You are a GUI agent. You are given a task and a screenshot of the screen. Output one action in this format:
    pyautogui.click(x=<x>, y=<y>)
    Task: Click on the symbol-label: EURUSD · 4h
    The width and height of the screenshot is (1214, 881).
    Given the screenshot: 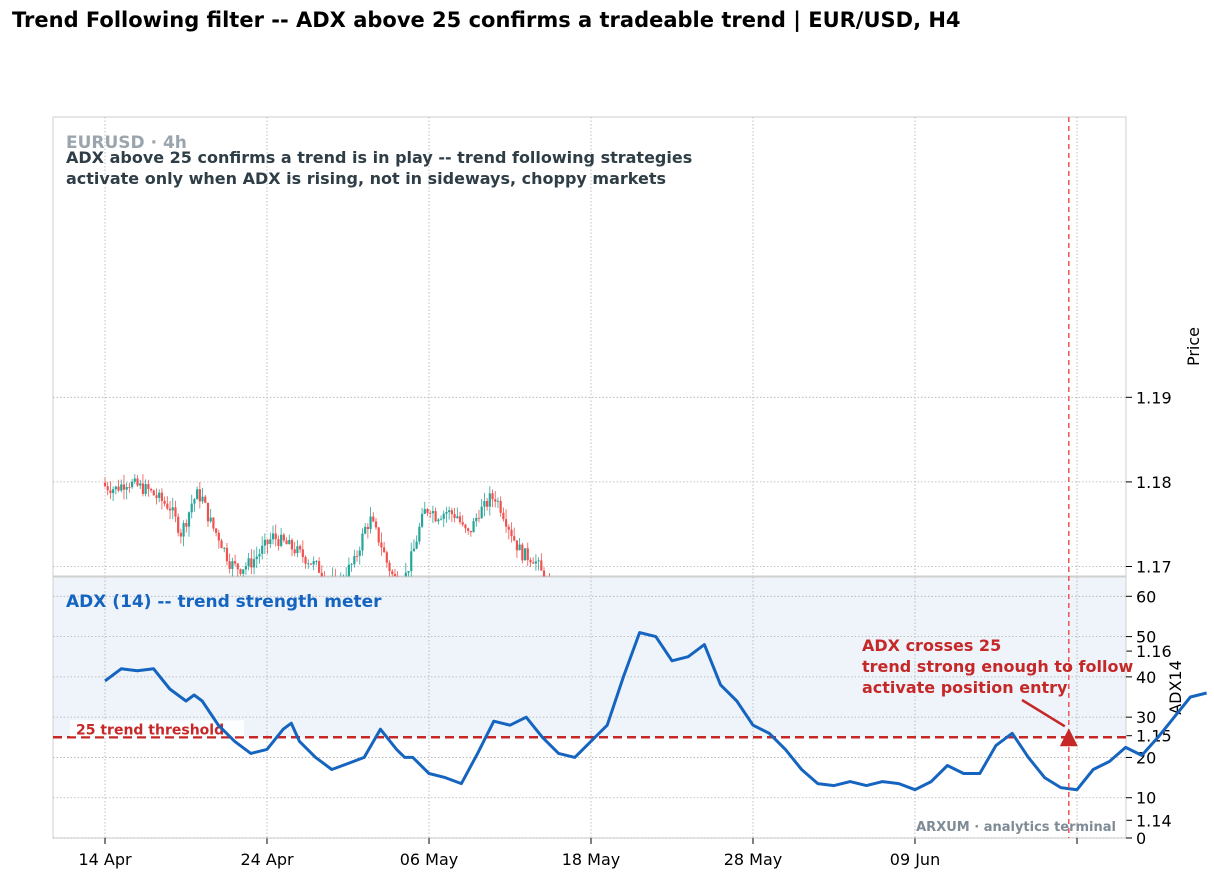 What is the action you would take?
    pyautogui.click(x=126, y=143)
    